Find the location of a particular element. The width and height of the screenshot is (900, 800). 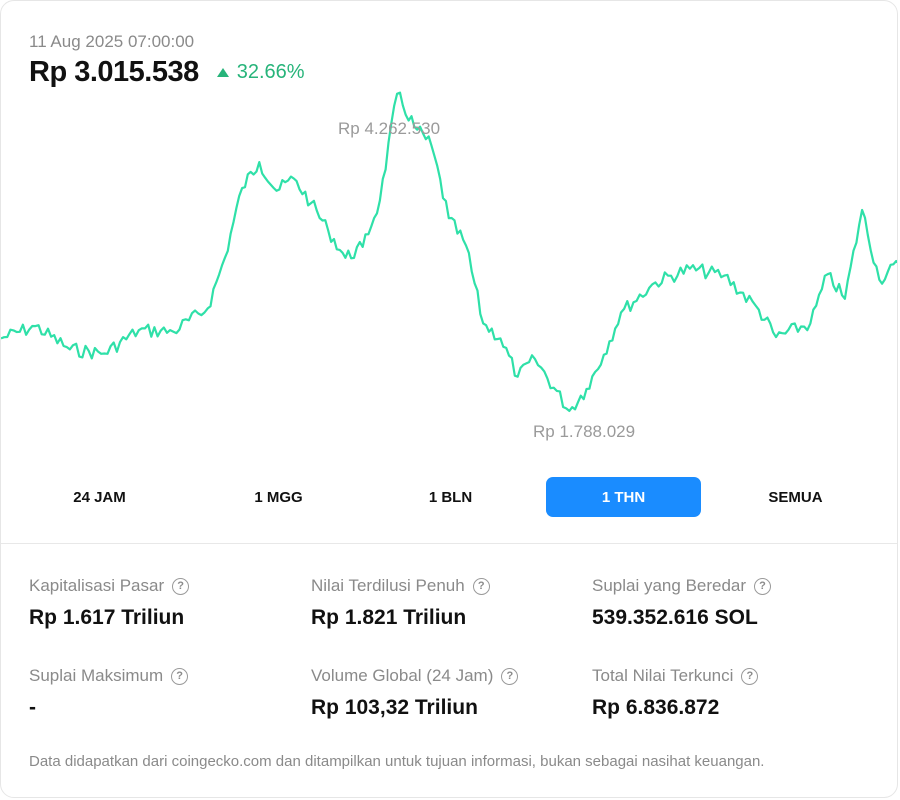

up-triangle-icon is located at coordinates (222, 72).